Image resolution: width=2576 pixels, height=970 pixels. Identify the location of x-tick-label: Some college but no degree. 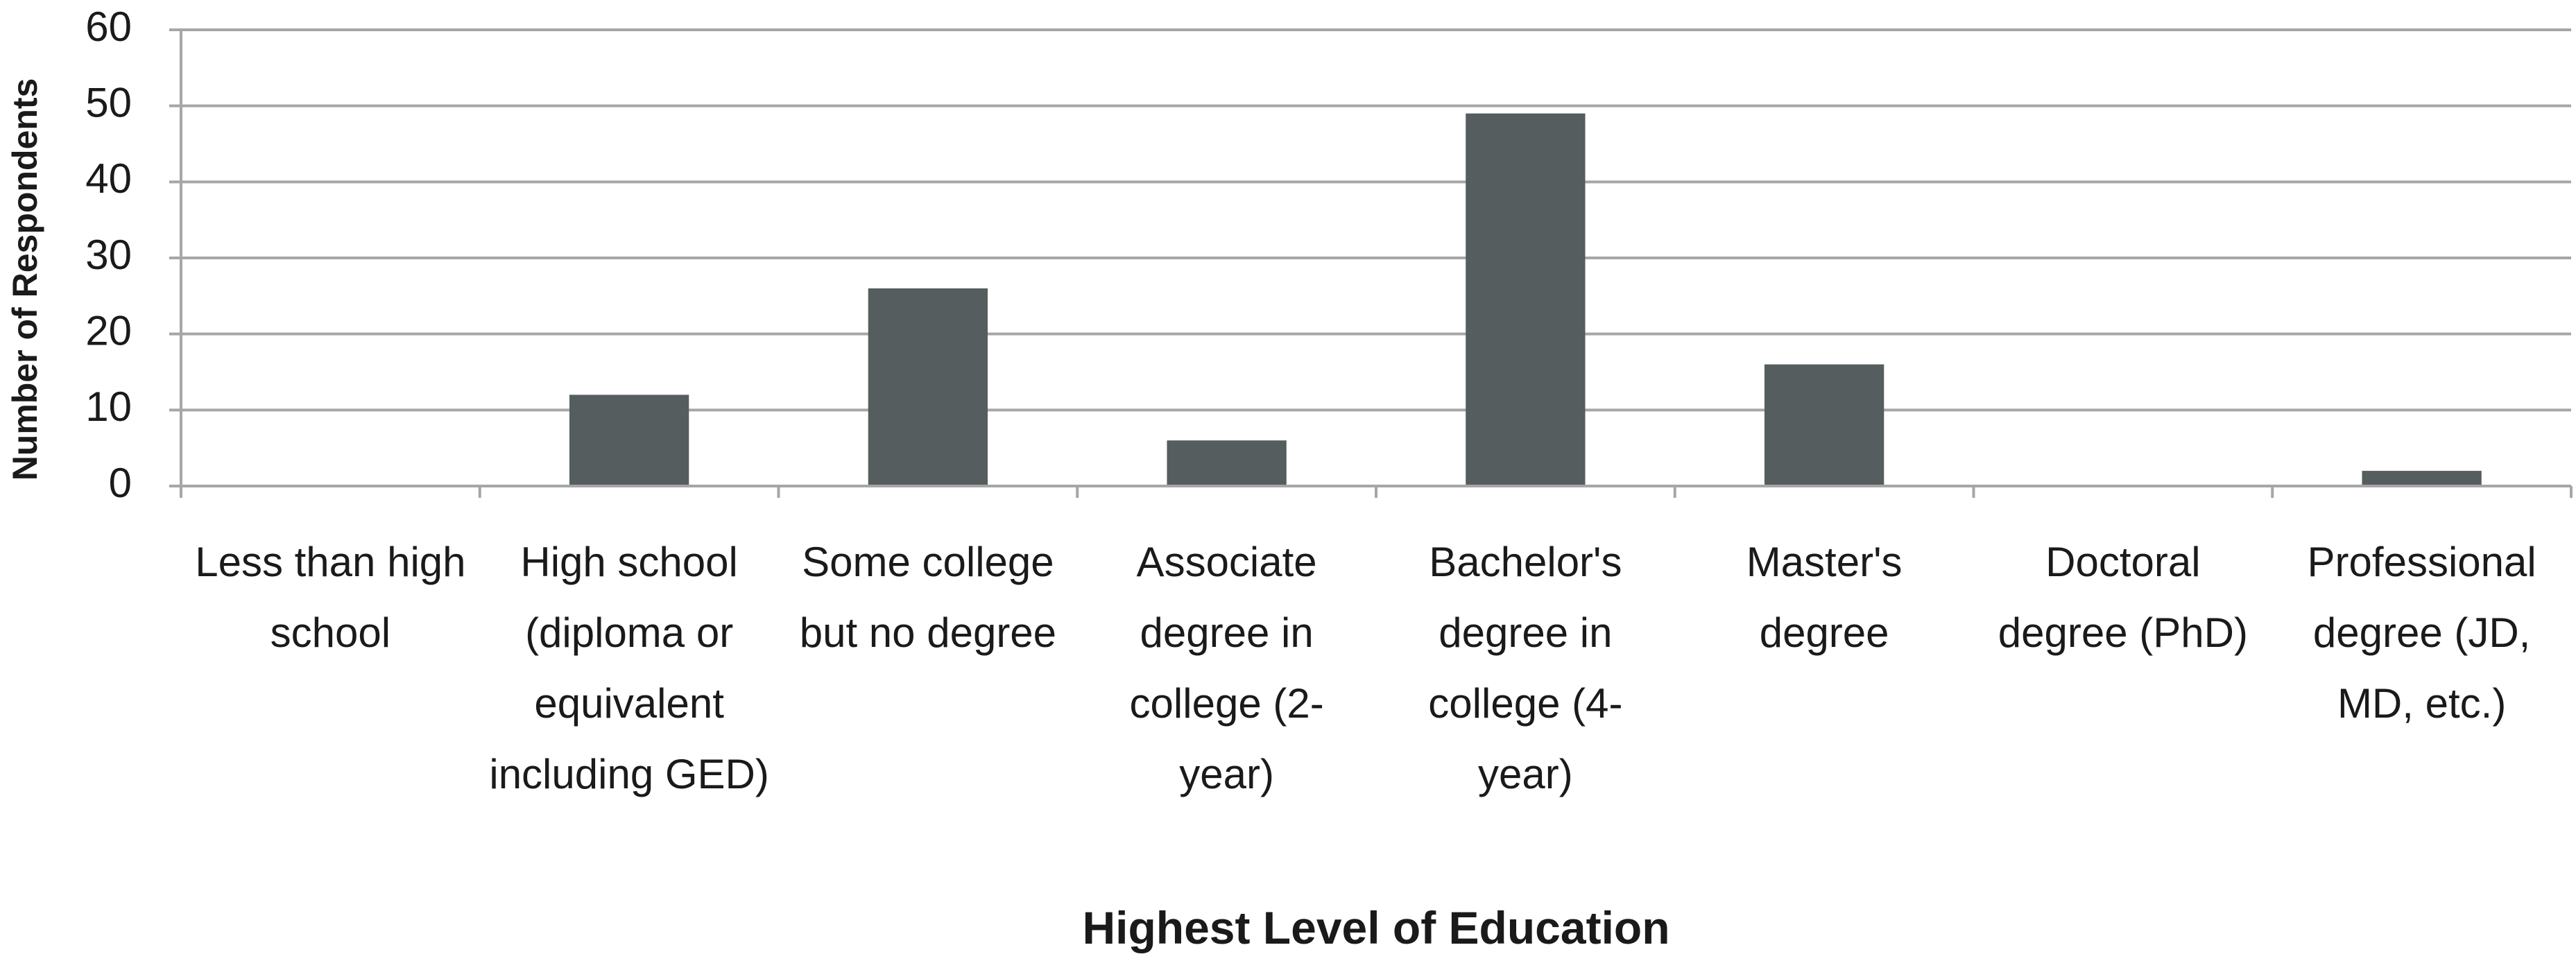
(928, 597).